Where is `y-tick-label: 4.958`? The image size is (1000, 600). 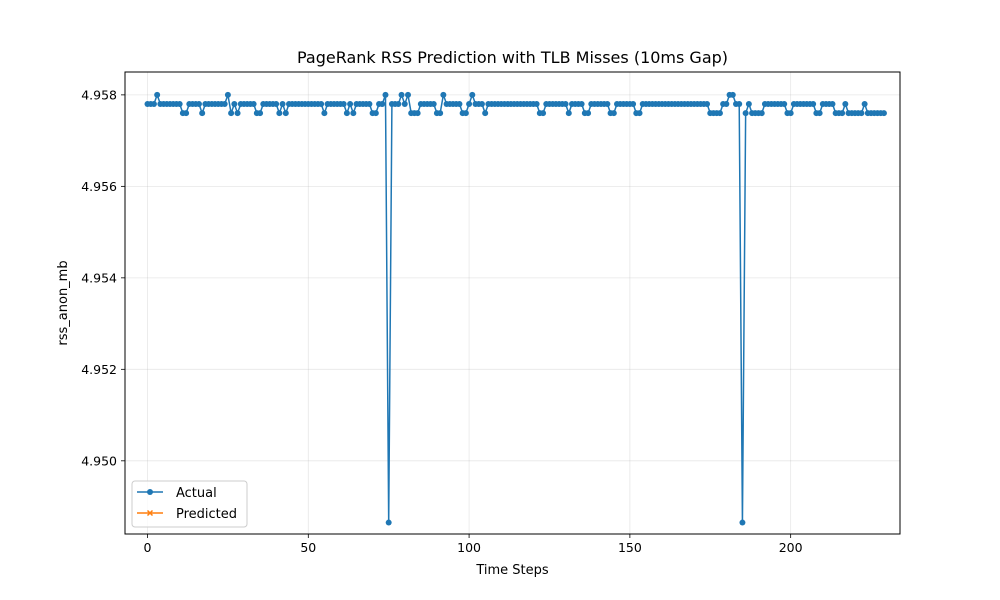 y-tick-label: 4.958 is located at coordinates (99, 94).